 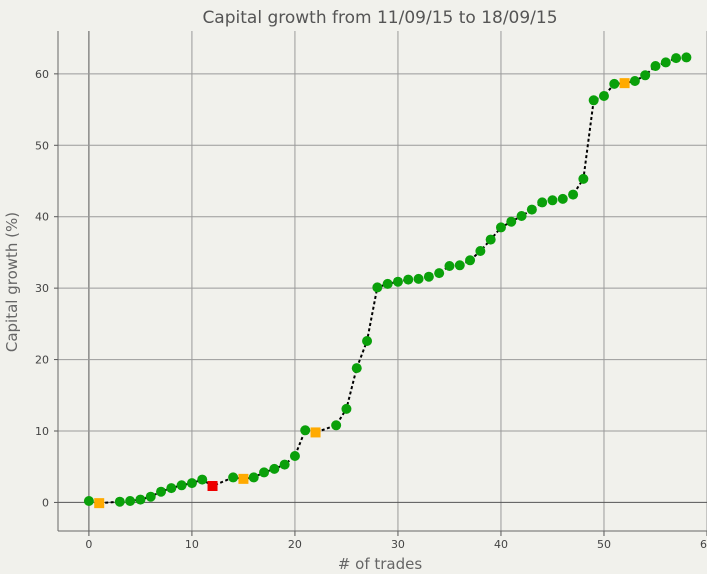 I want to click on y-tick-label: 10, so click(x=42, y=431).